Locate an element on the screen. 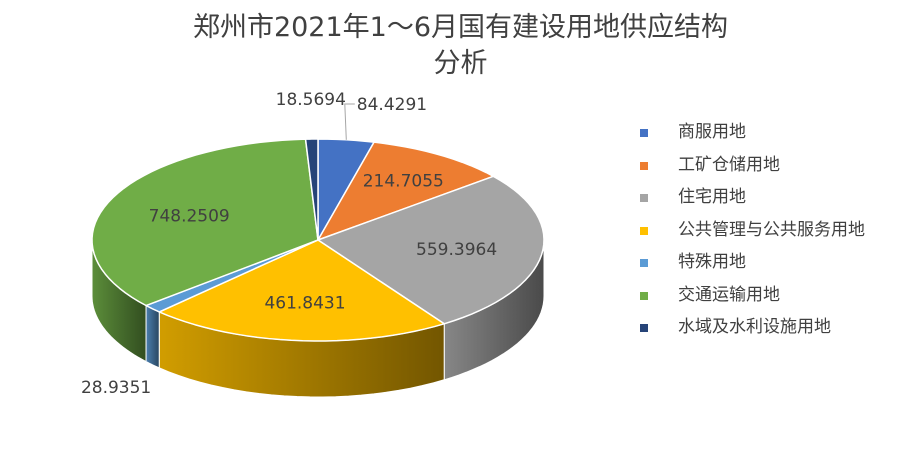 The height and width of the screenshot is (469, 921). legend-label: 工矿仓储用地 is located at coordinates (729, 164).